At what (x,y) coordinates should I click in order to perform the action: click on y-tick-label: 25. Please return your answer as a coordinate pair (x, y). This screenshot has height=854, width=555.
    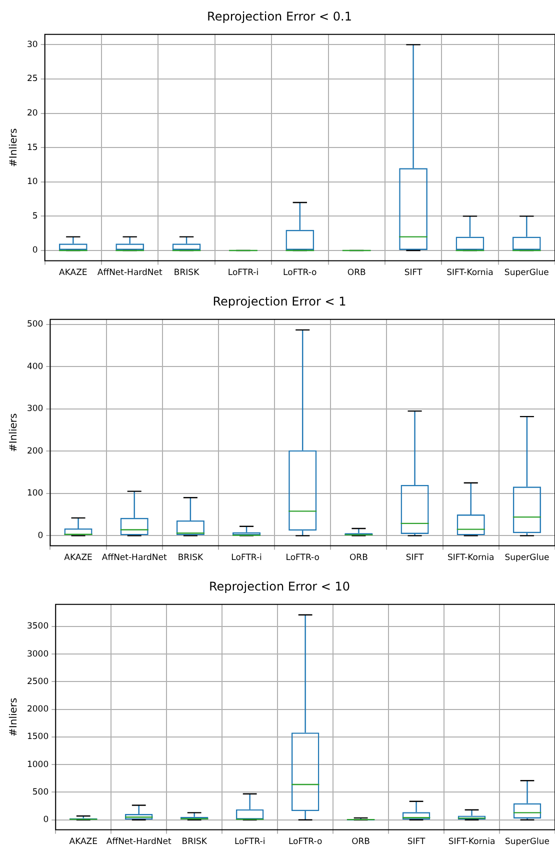
    Looking at the image, I should click on (32, 79).